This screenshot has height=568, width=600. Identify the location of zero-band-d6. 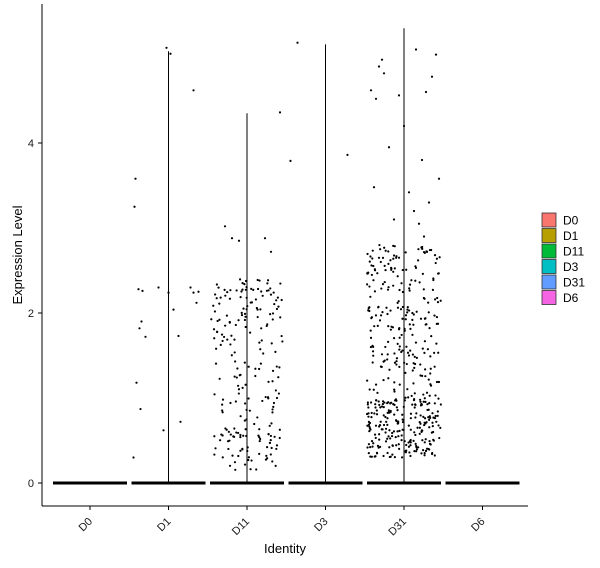
(482, 483).